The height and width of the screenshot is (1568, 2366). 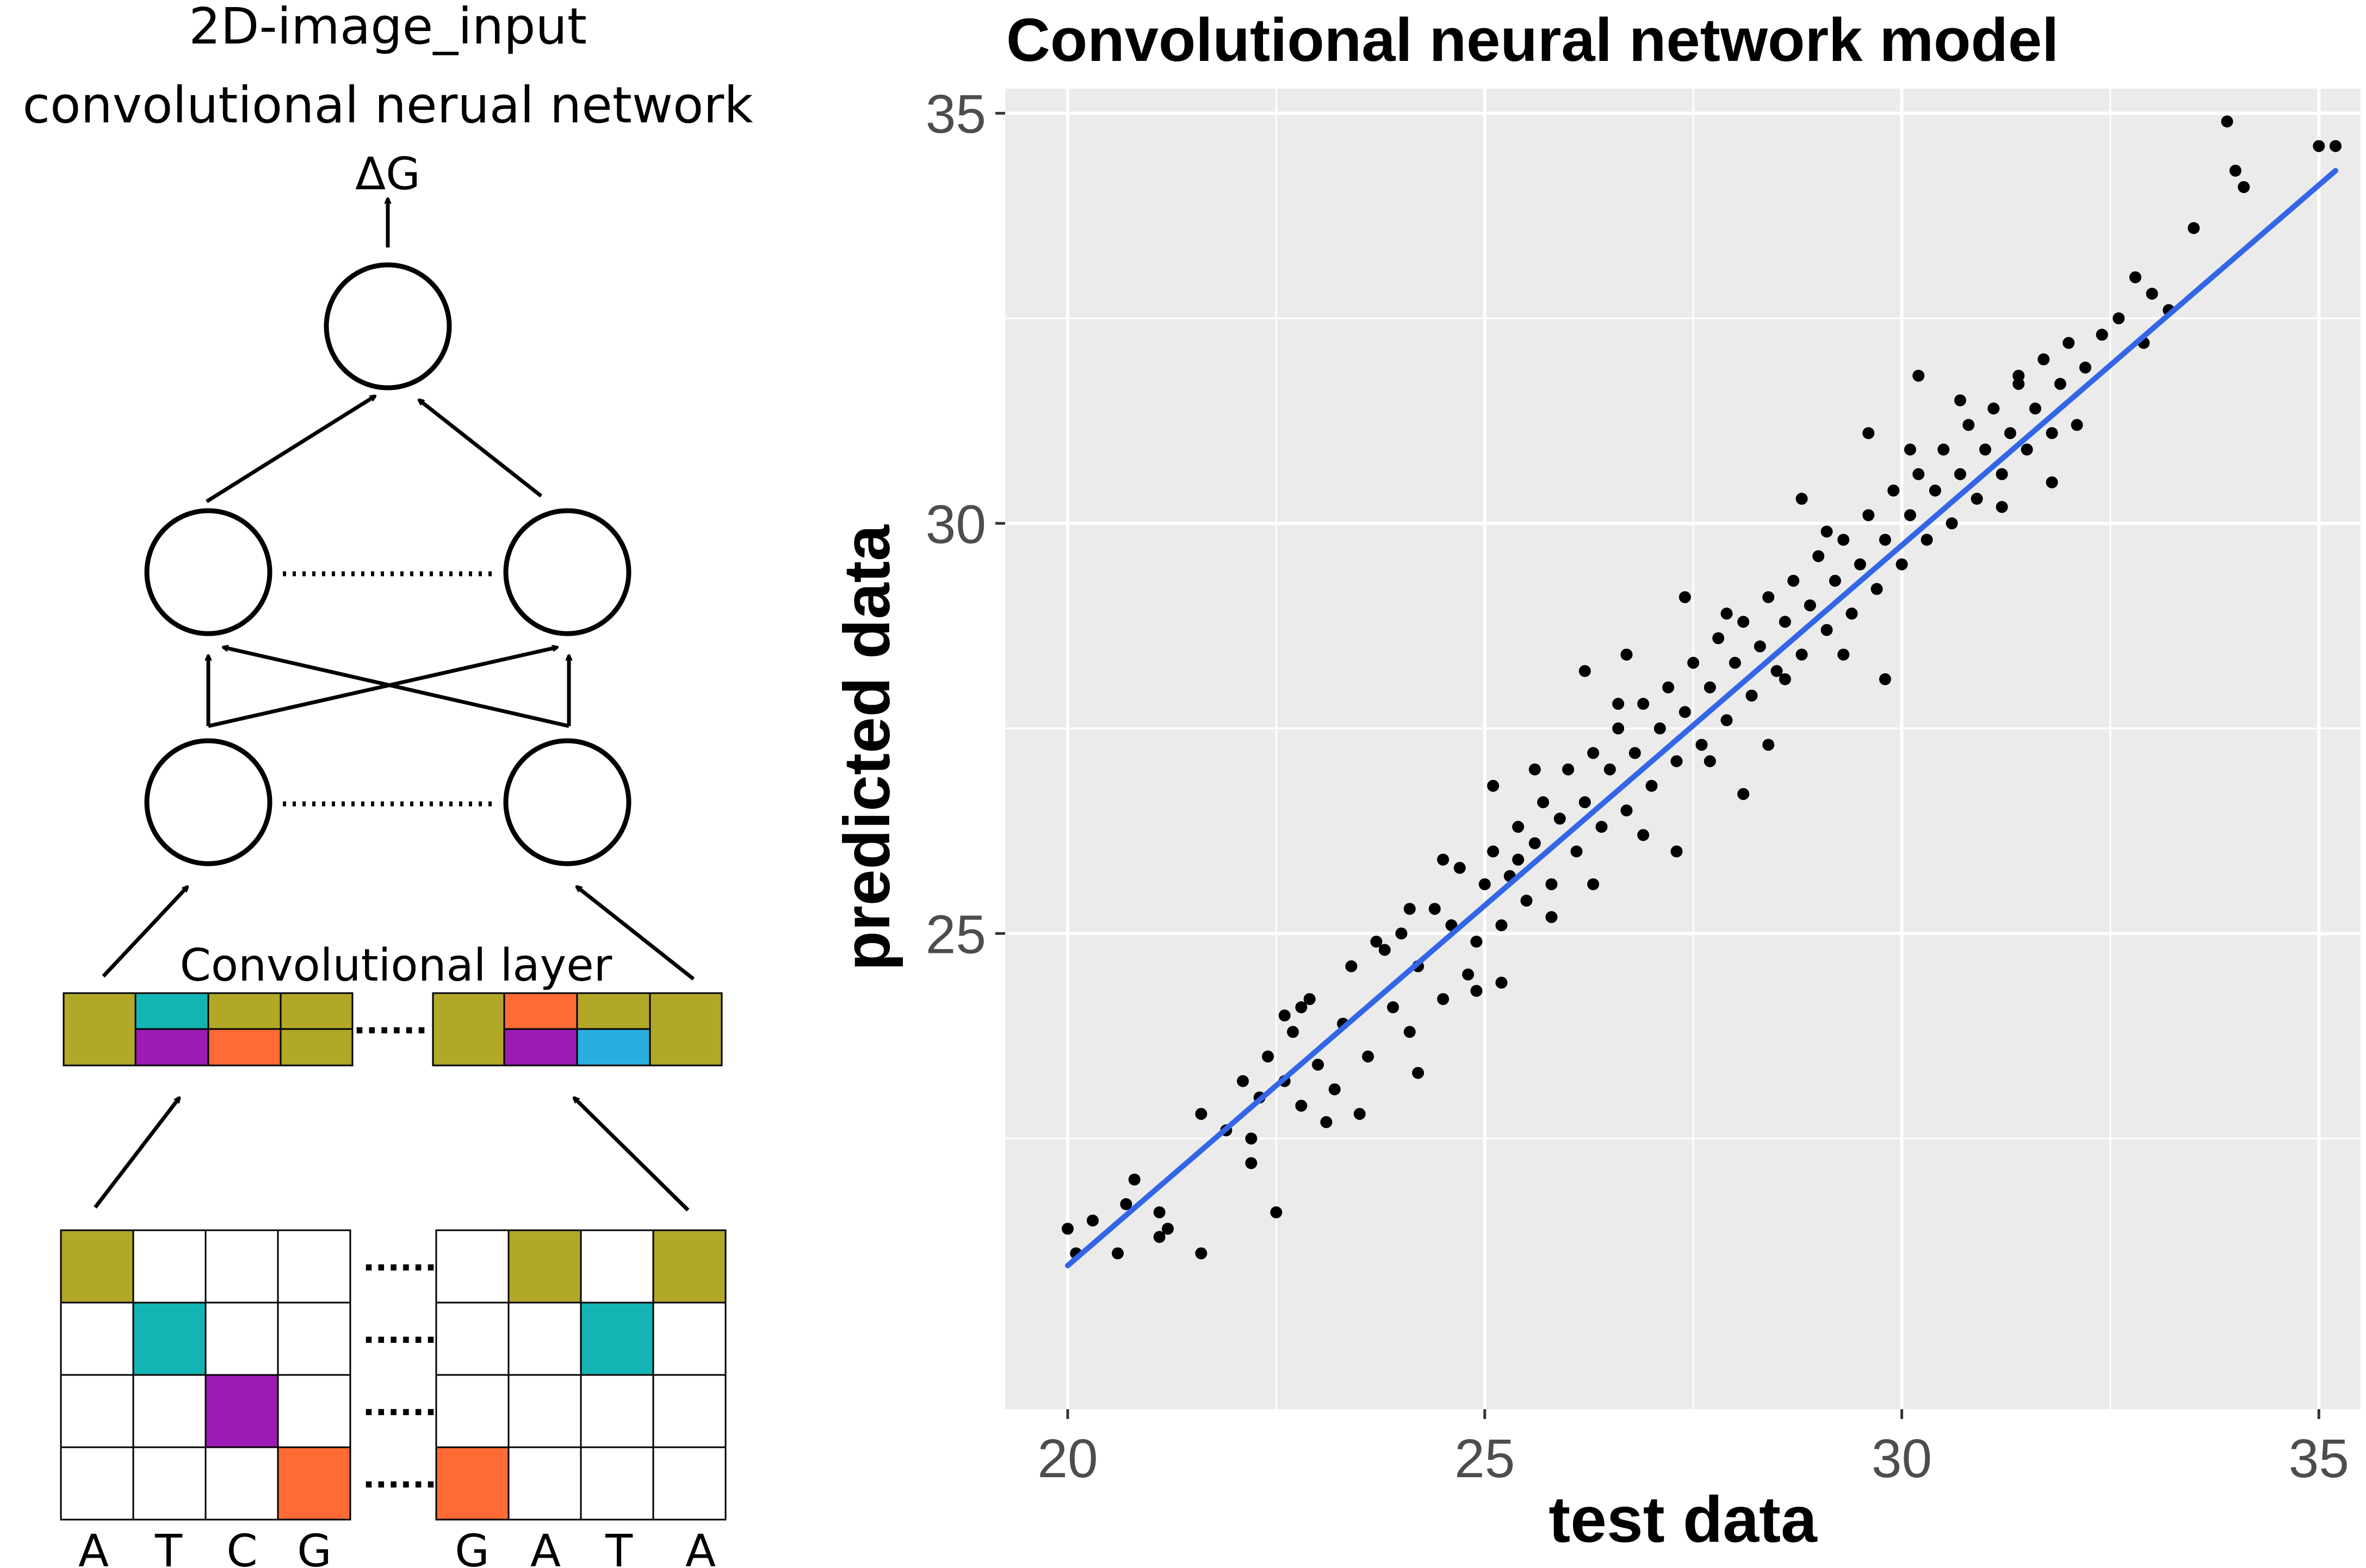 I want to click on conv-layer-left, so click(x=209, y=1029).